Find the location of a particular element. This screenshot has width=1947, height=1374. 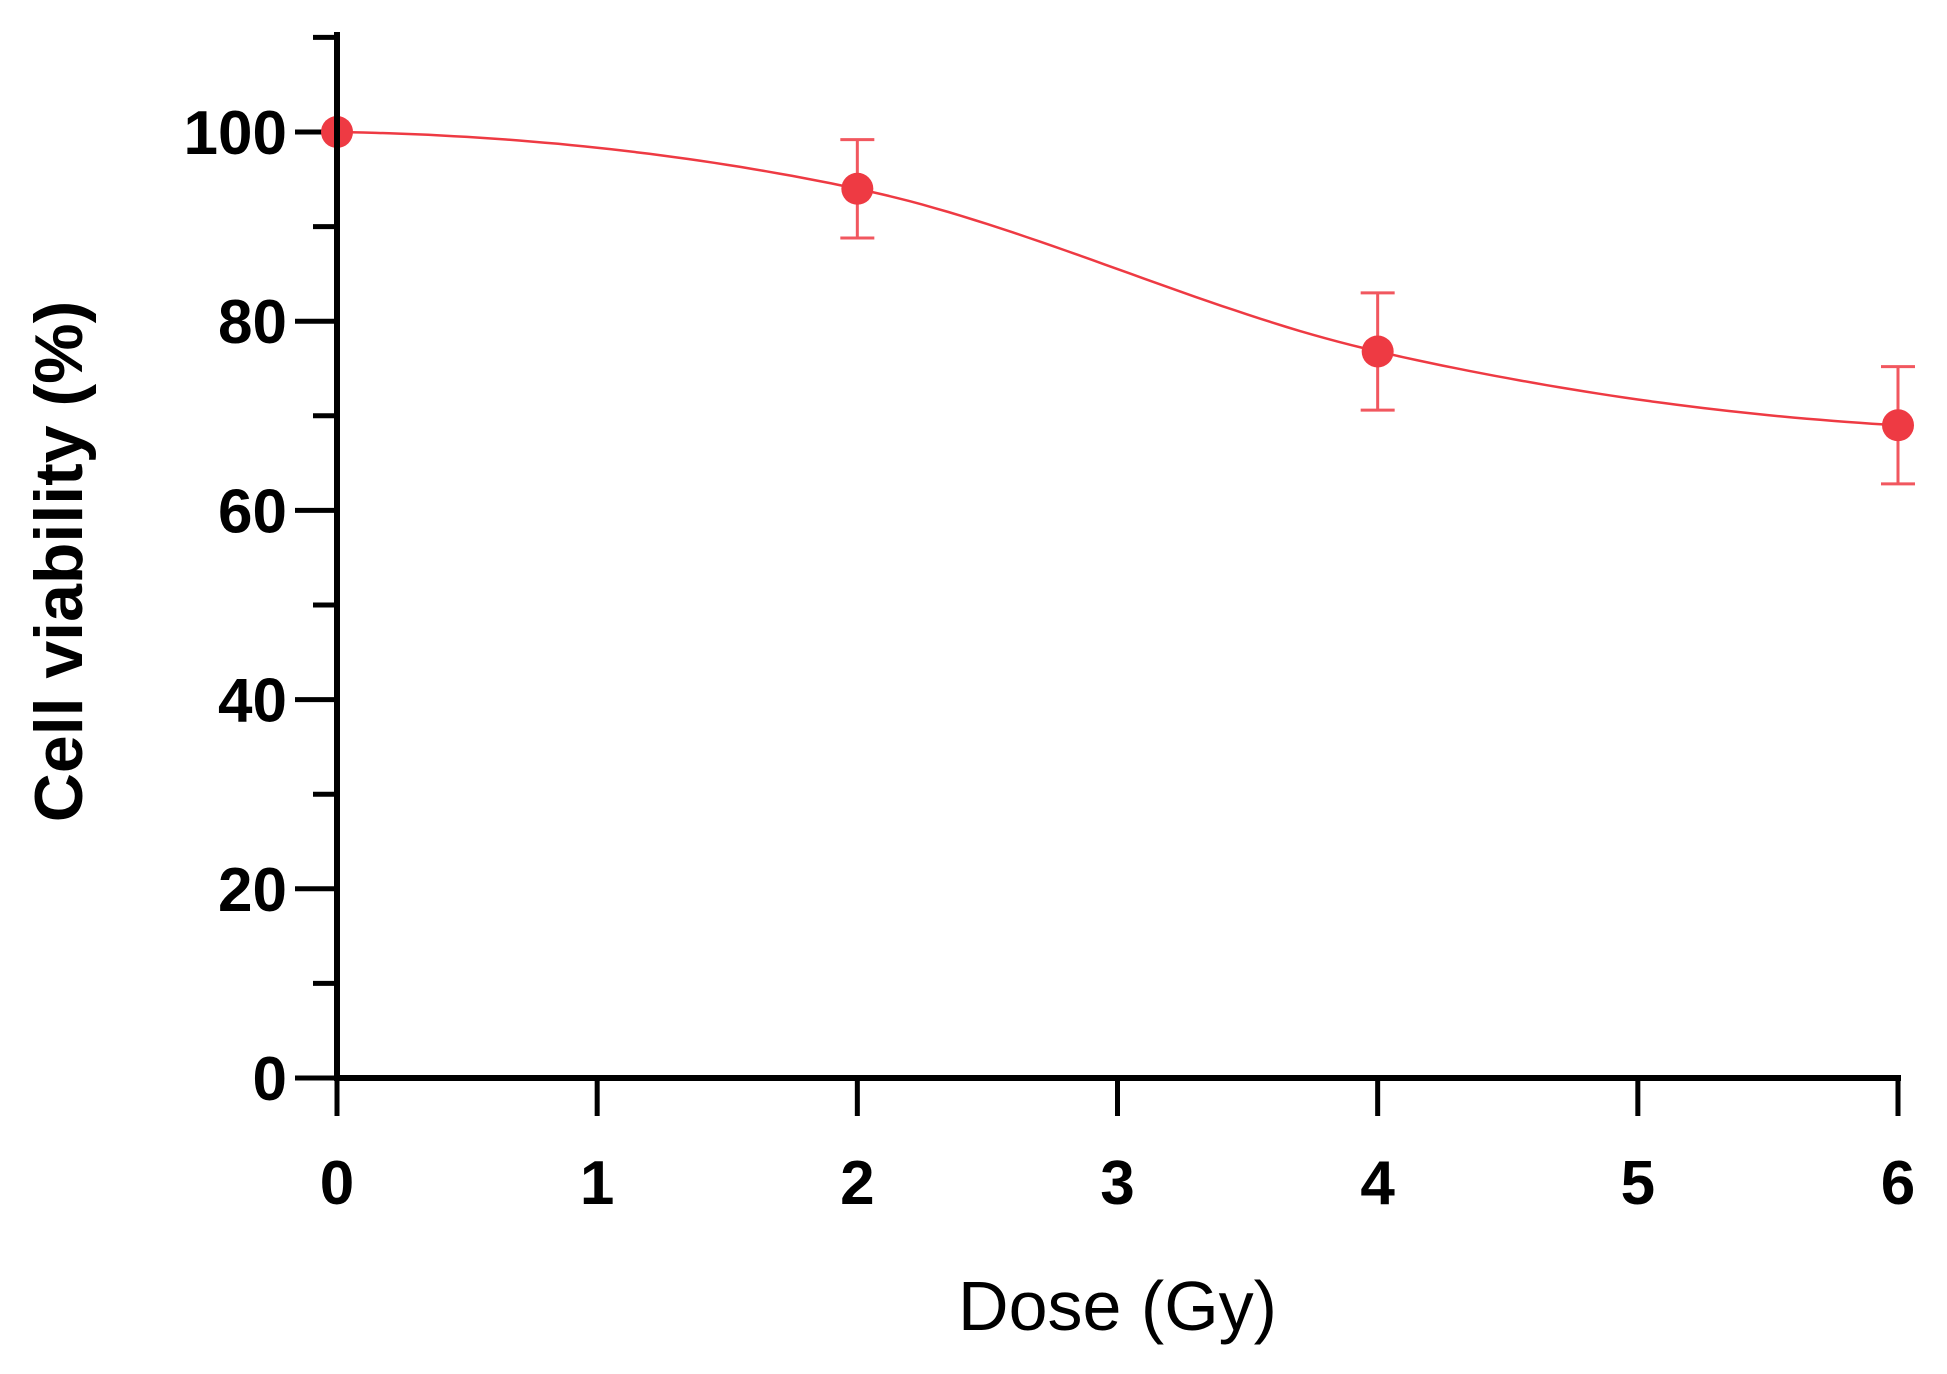

y-tick-label: 20 is located at coordinates (252, 890).